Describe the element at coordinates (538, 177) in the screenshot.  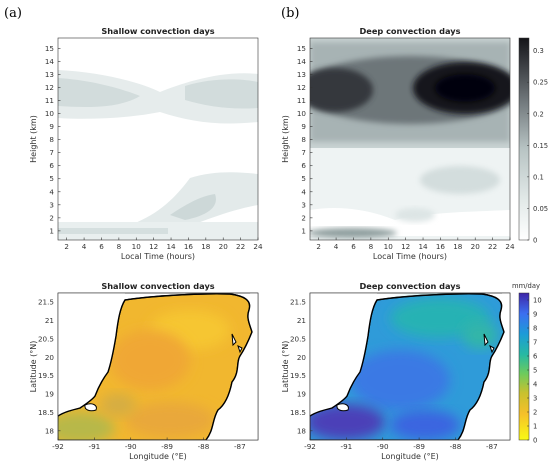
I see `colorbar-tick-label: 0.1` at that location.